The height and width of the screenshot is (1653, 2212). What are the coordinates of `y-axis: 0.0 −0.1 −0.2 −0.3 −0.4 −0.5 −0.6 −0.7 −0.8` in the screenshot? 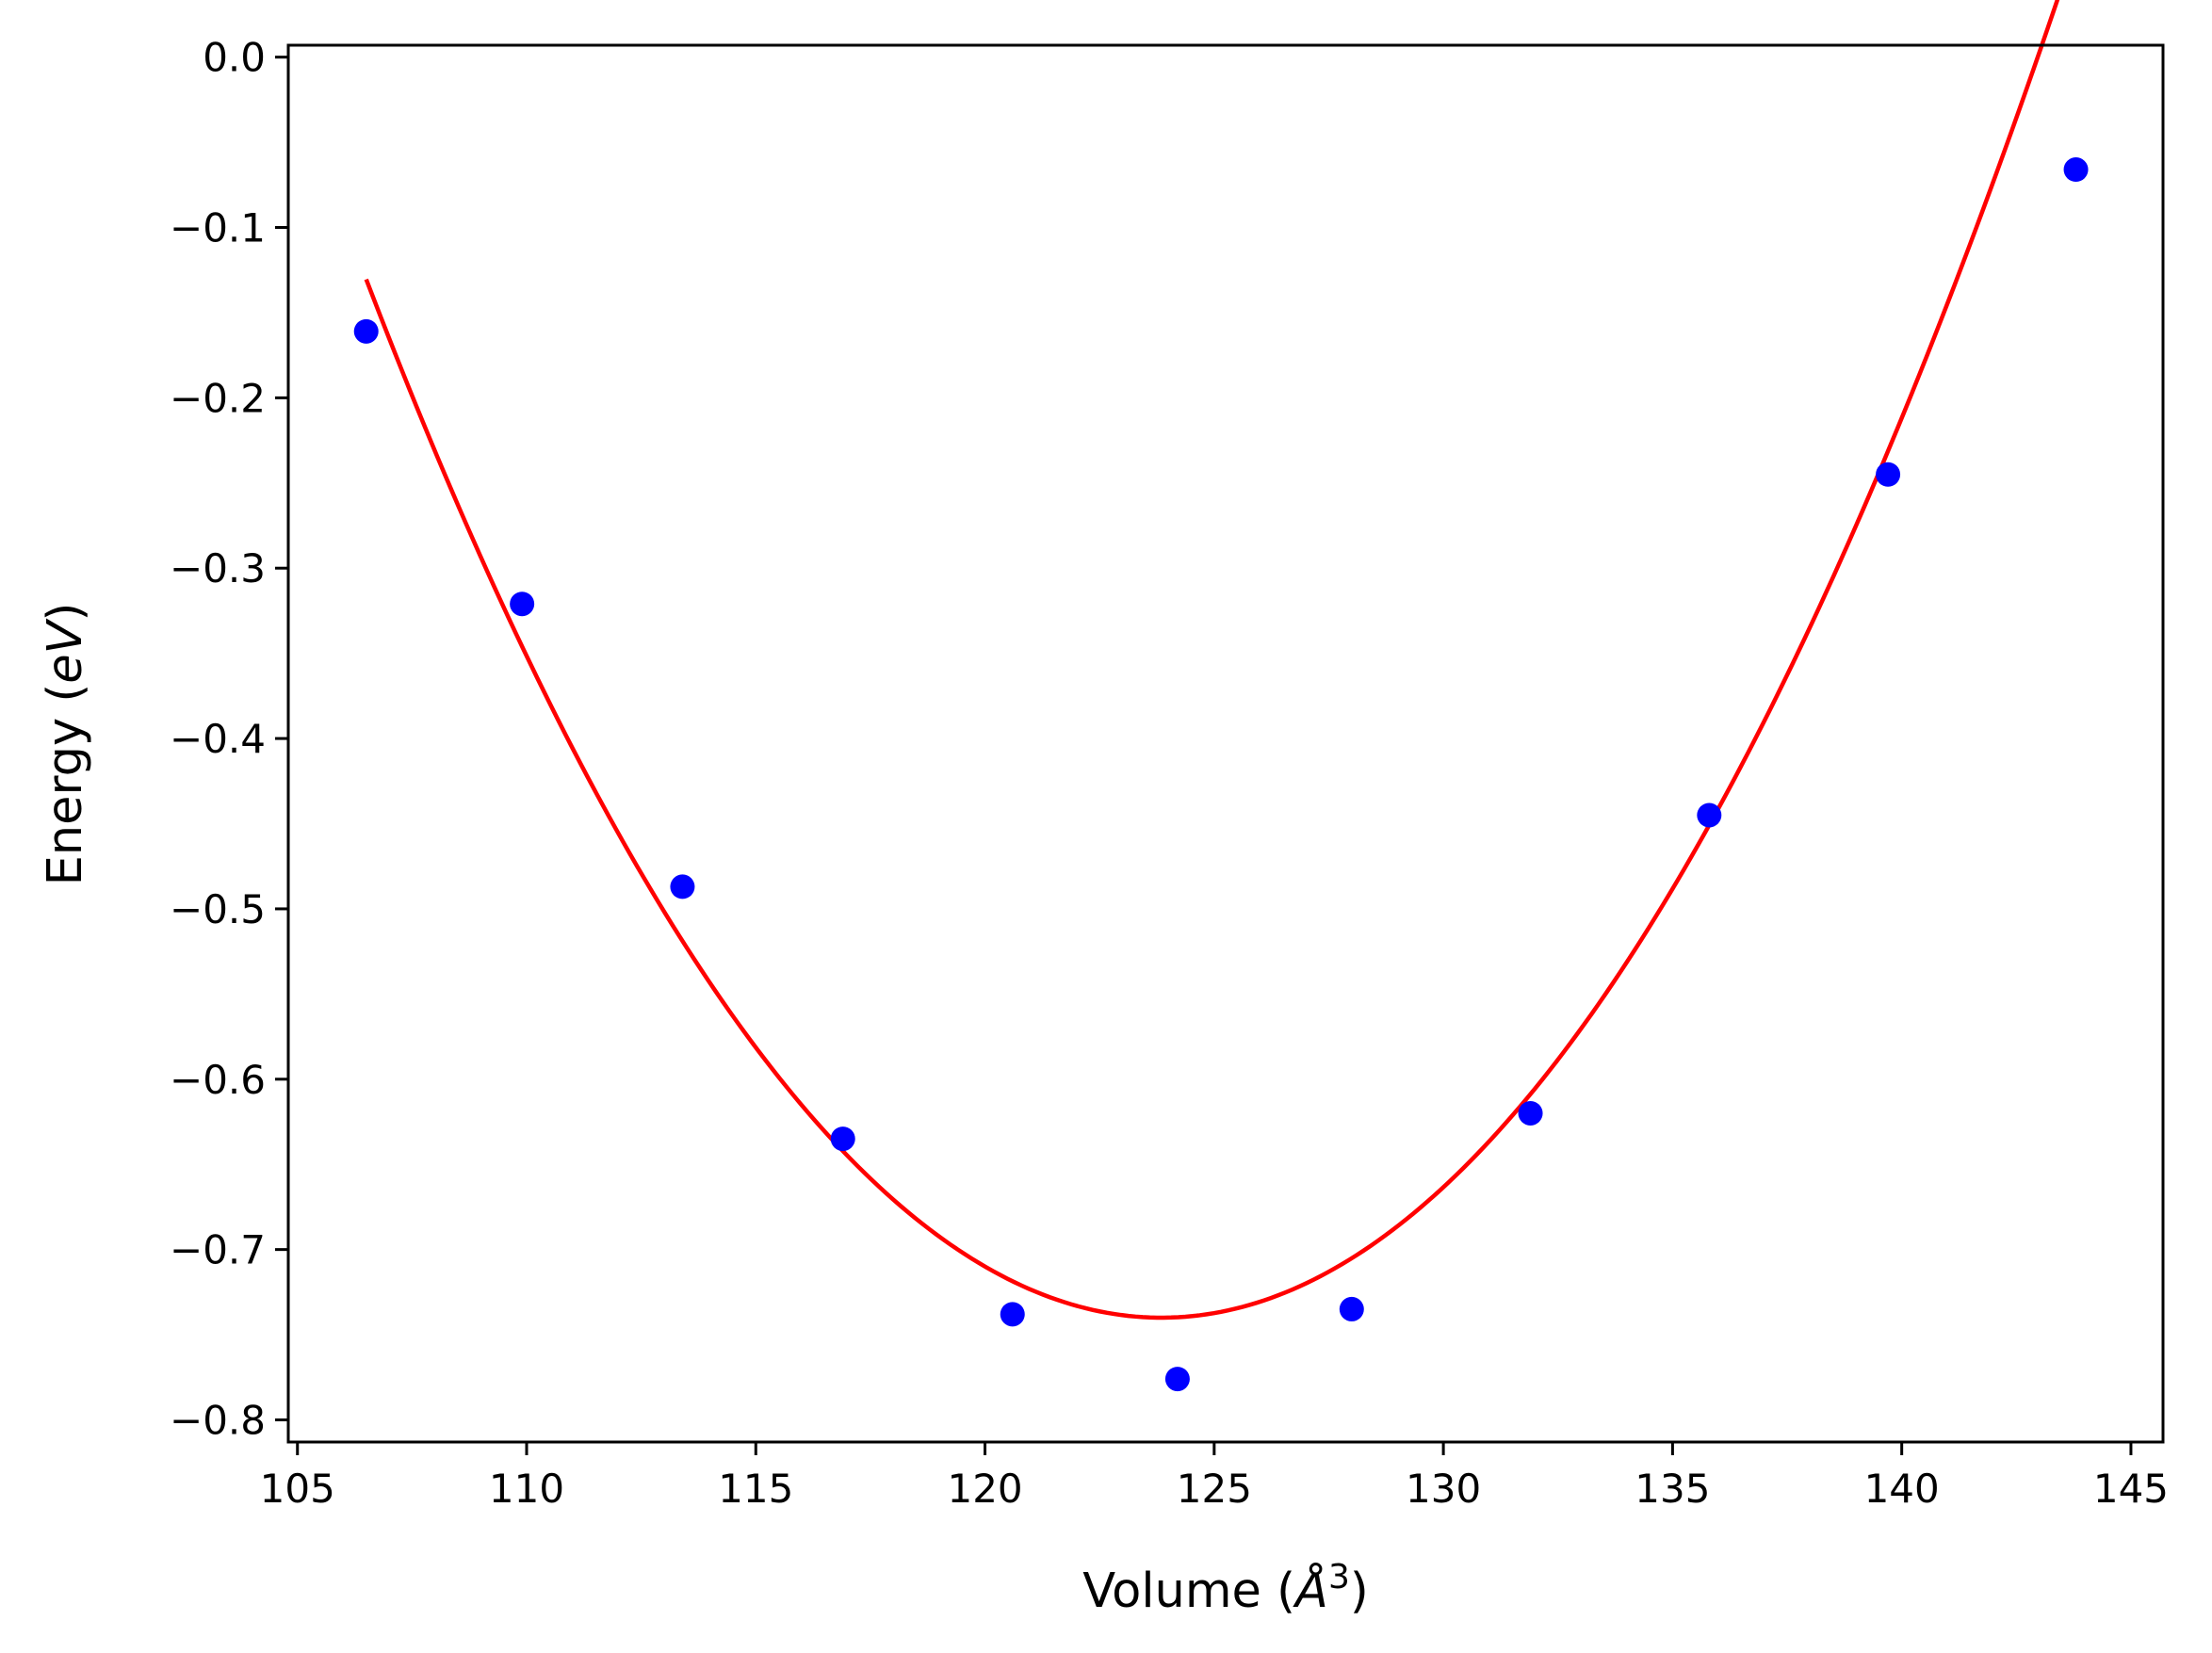 It's located at (229, 739).